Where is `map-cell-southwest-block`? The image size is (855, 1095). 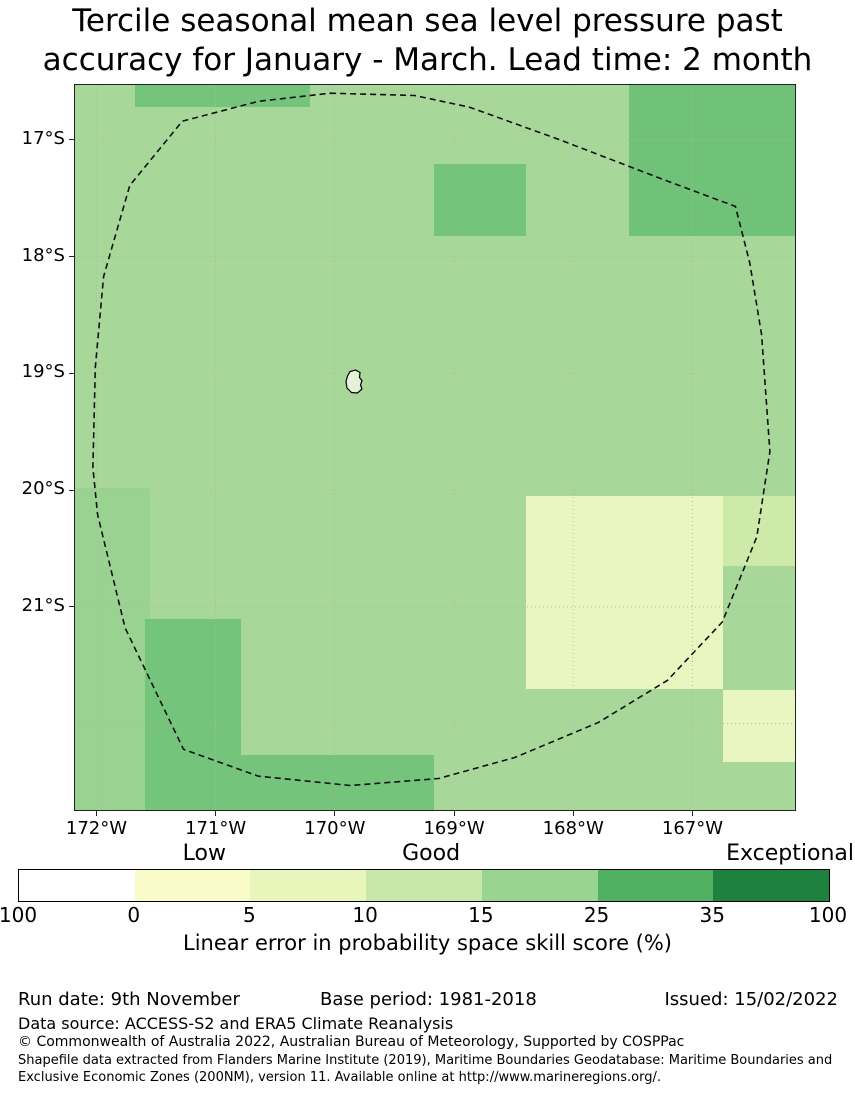 map-cell-southwest-block is located at coordinates (193, 714).